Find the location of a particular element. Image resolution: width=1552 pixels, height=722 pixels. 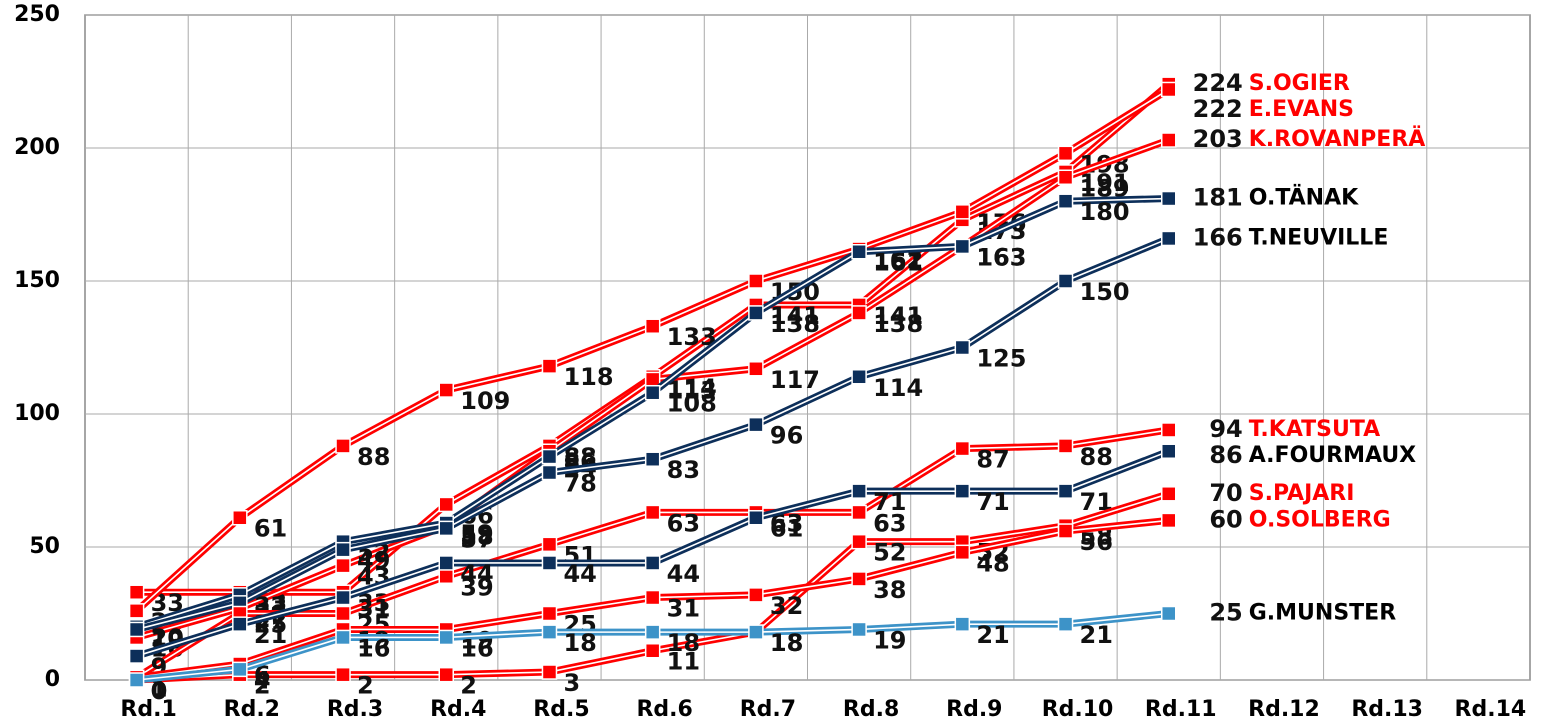

data-label: 163 is located at coordinates (1001, 257).